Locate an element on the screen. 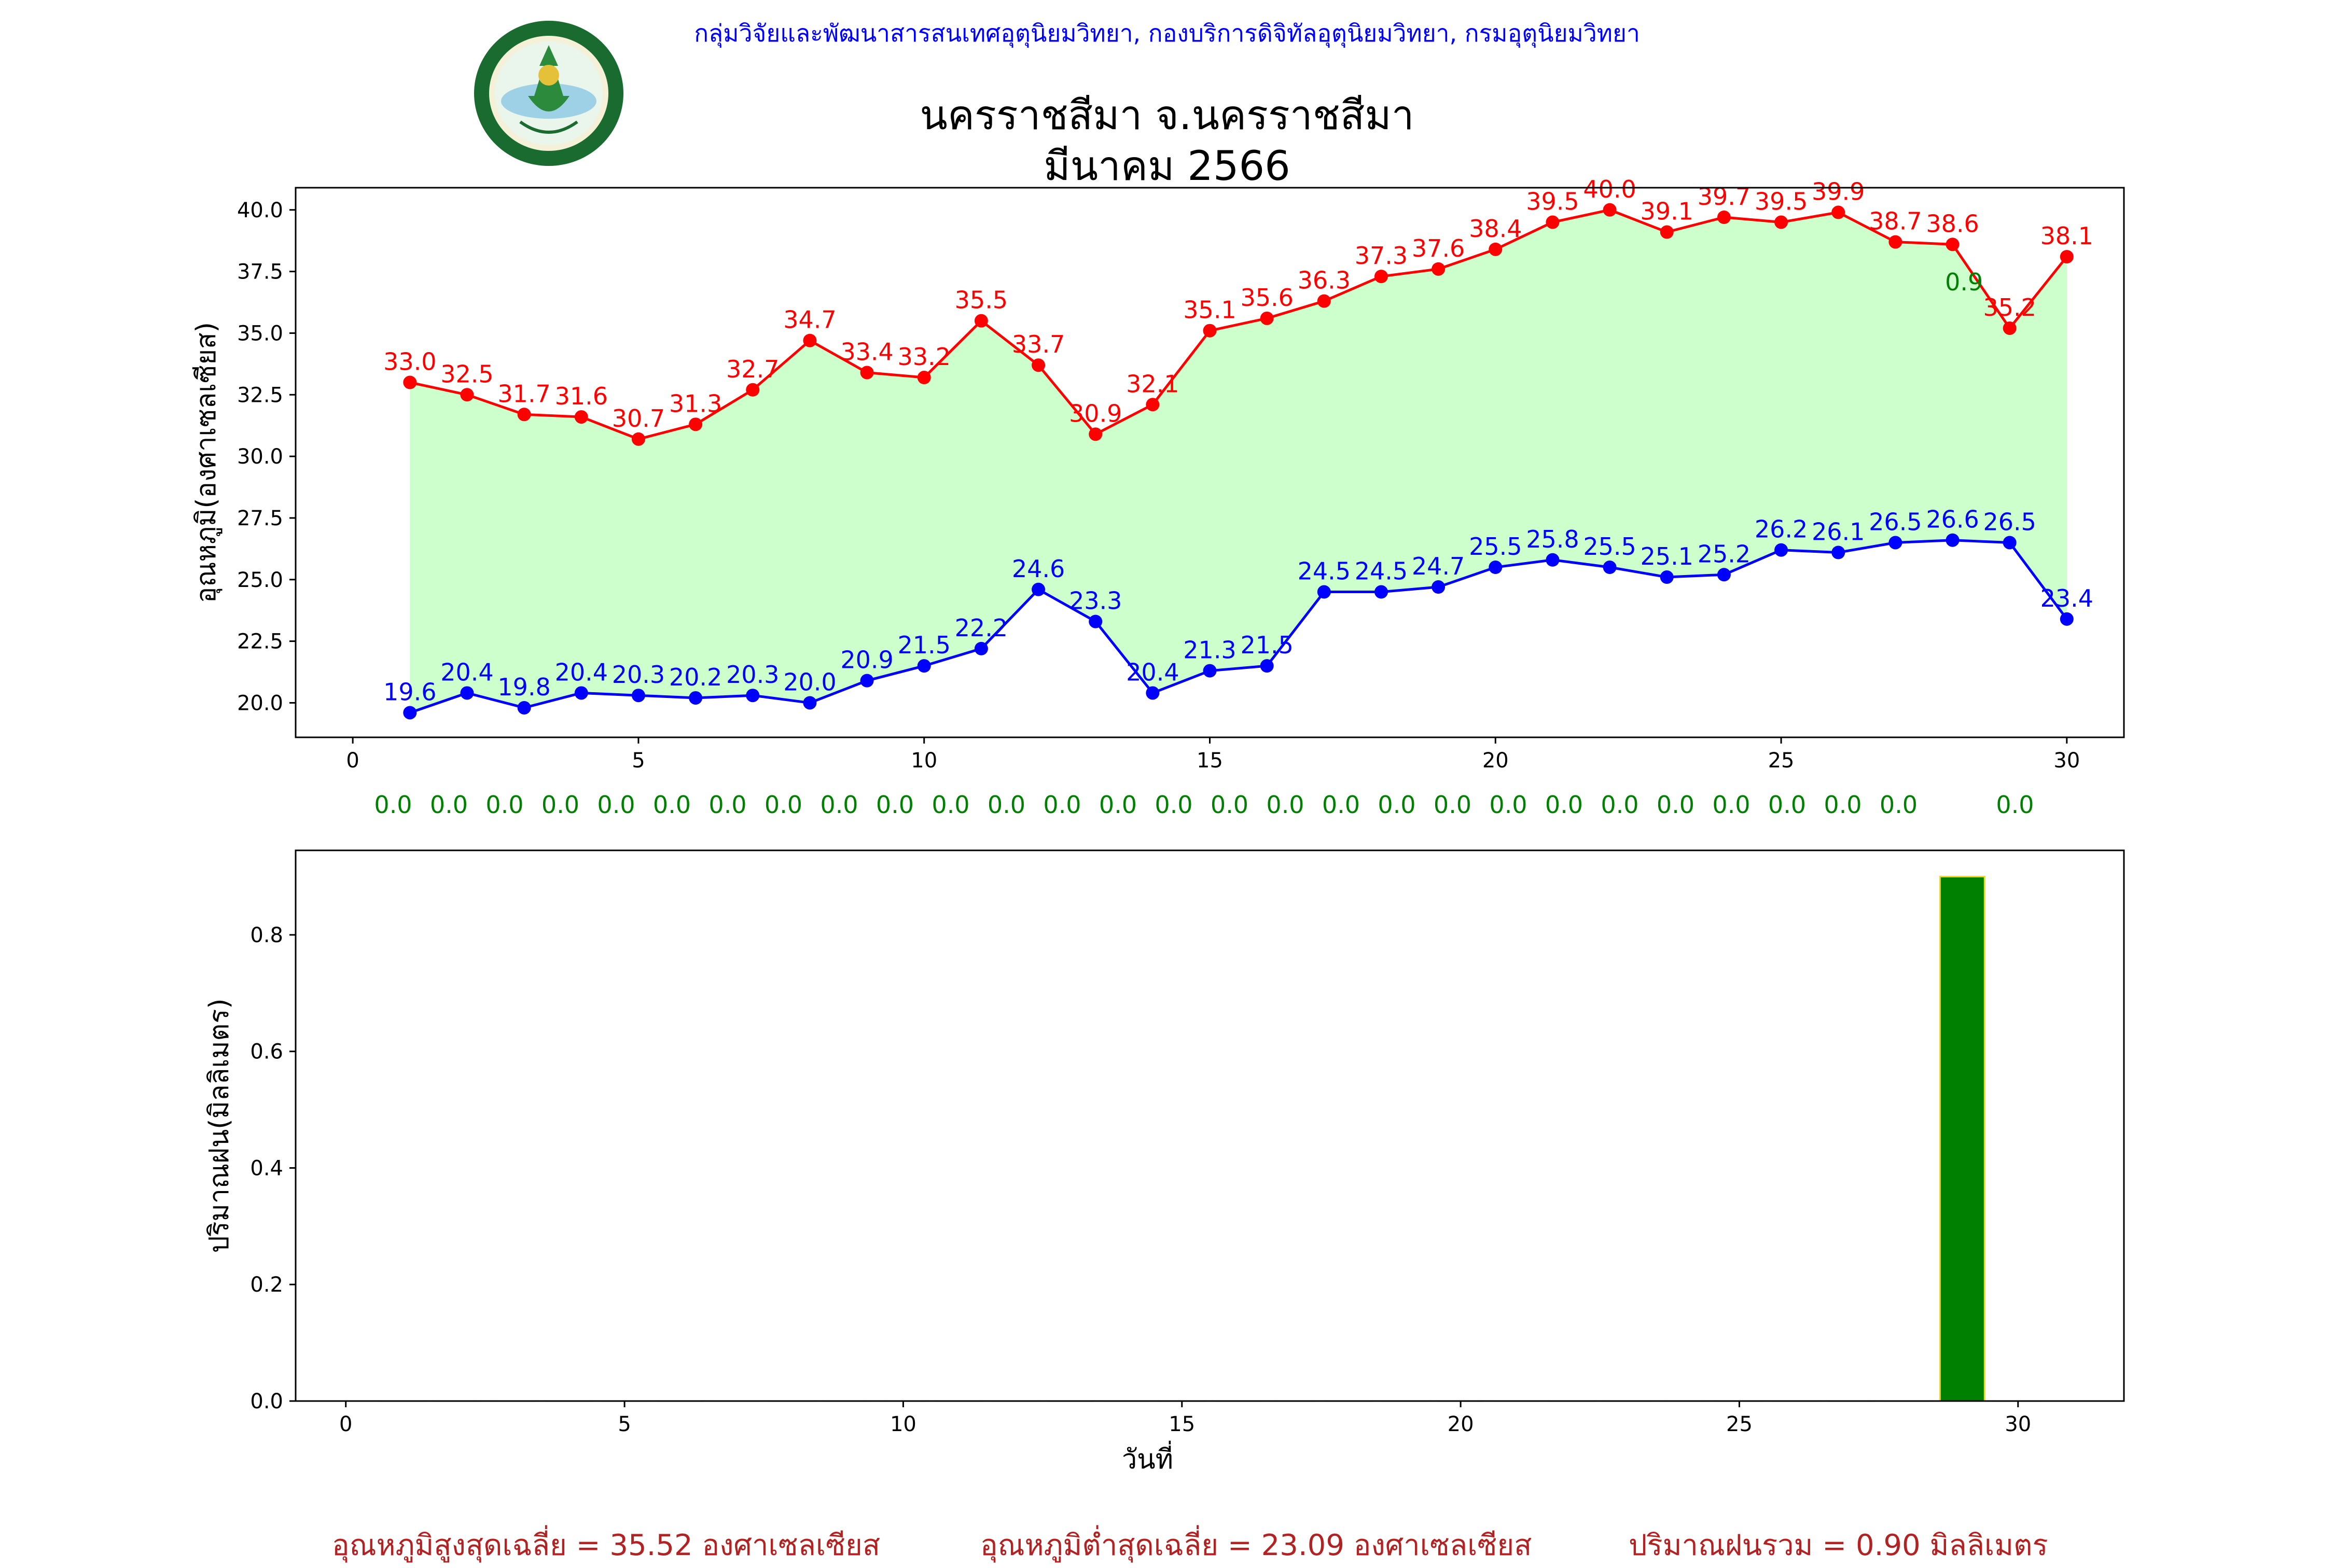 This screenshot has height=1568, width=2334. min-temp-label: 25.2 is located at coordinates (1724, 554).